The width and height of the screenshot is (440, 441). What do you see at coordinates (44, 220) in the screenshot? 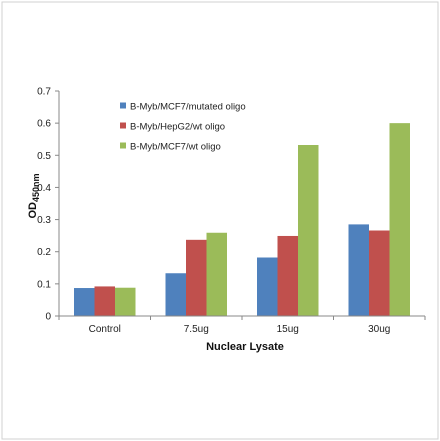
I see `y-tick-label: 0.3` at bounding box center [44, 220].